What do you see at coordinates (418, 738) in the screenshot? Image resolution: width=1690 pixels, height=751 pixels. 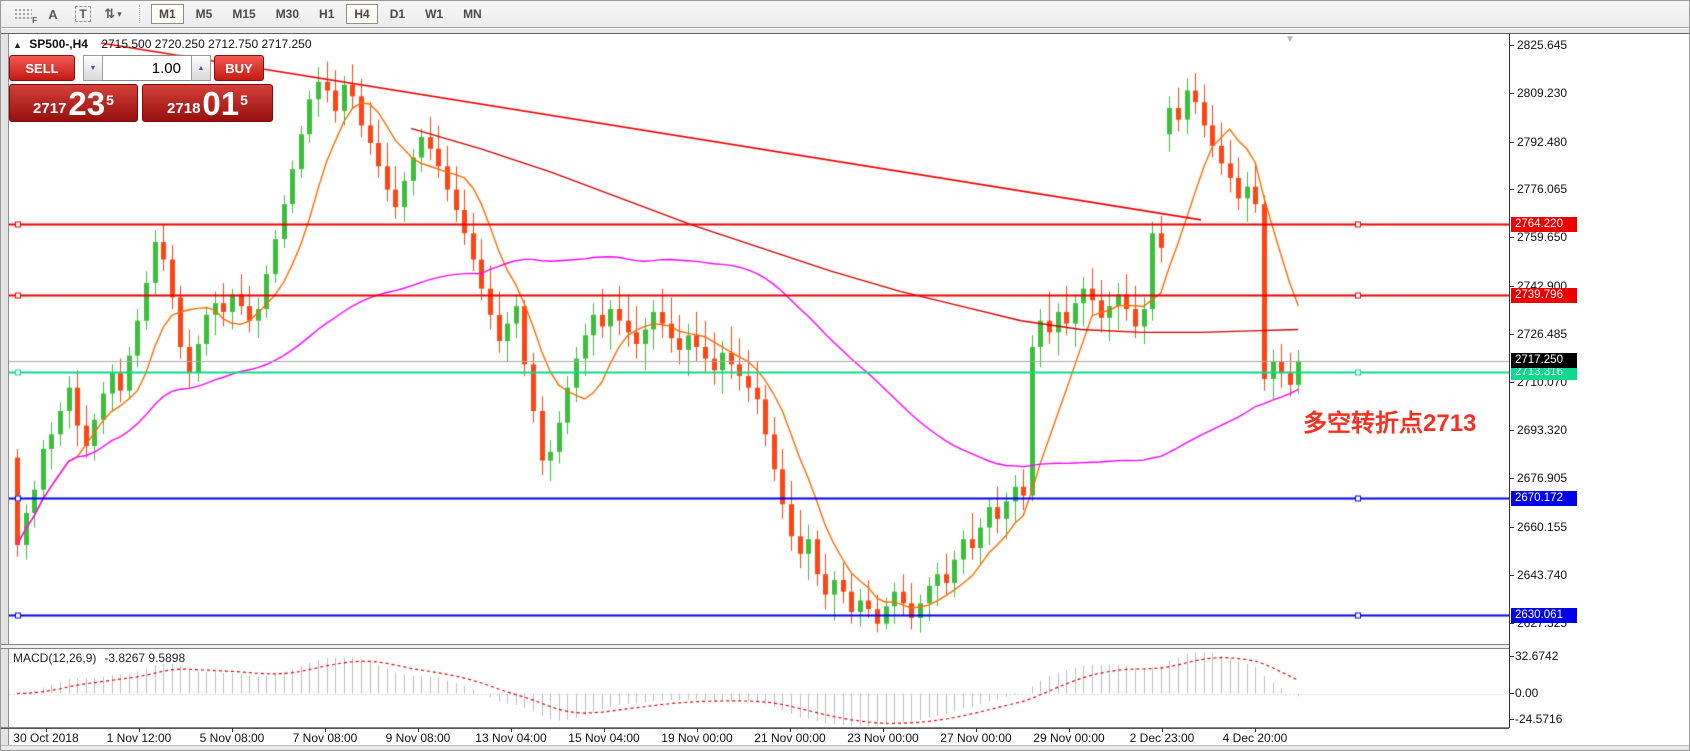 I see `time-axis-label: 9 Nov 08:00` at bounding box center [418, 738].